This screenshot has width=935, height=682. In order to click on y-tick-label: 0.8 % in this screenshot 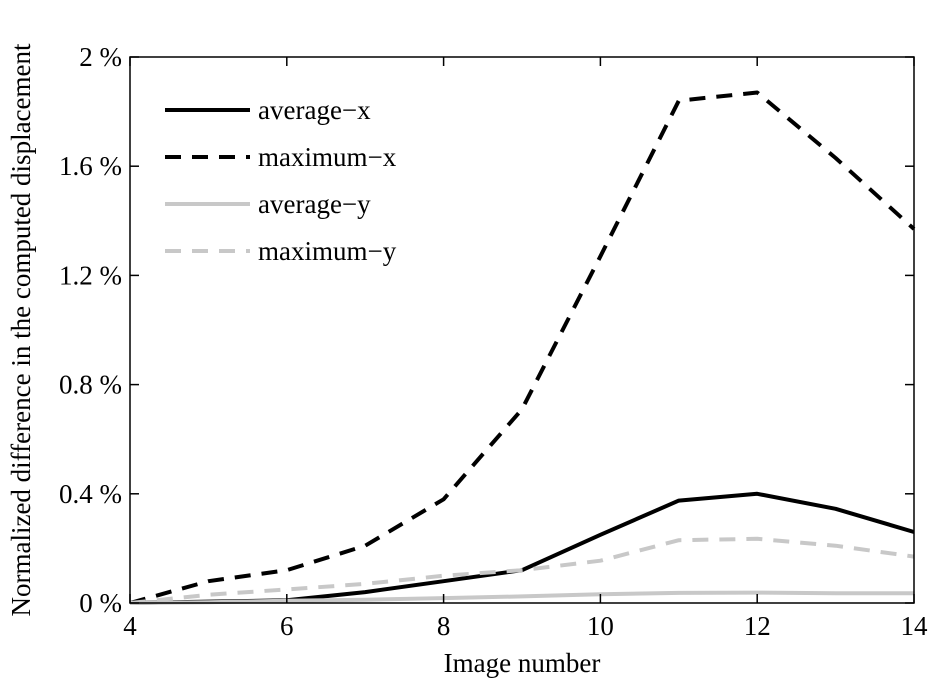, I will do `click(90, 385)`.